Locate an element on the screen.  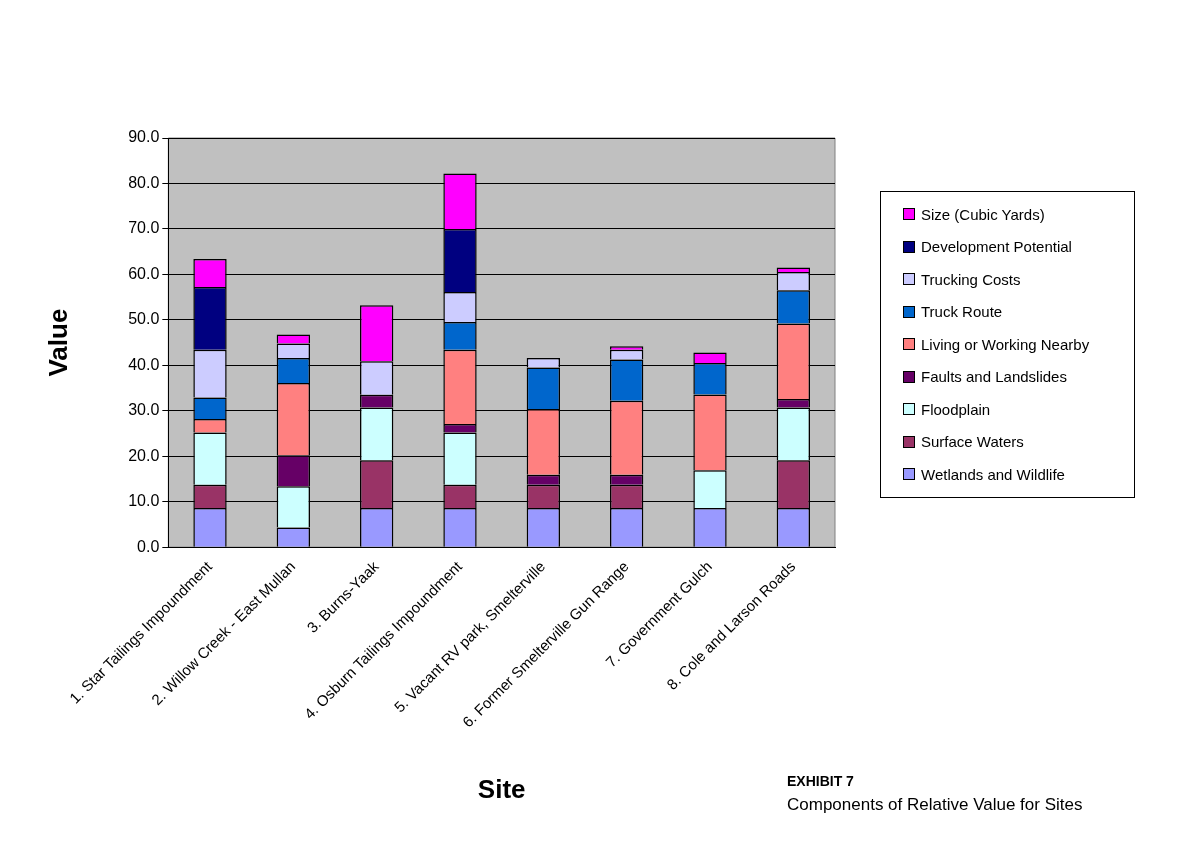
x-axis-title: Site is located at coordinates (501, 788).